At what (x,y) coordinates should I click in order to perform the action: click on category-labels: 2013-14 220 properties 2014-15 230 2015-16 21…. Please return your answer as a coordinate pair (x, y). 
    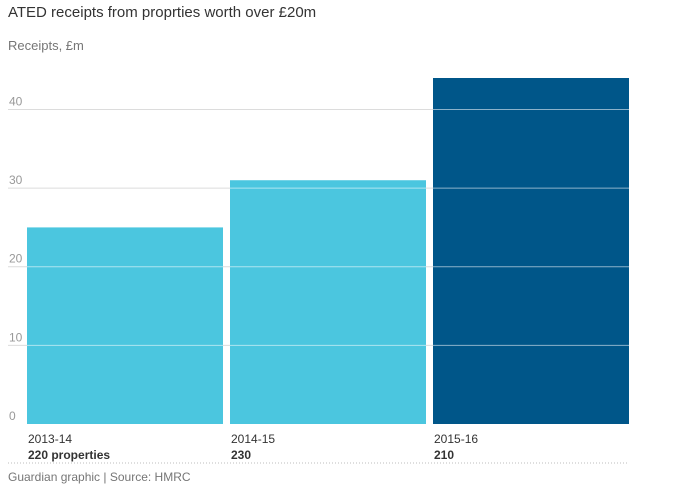
    Looking at the image, I should click on (253, 447).